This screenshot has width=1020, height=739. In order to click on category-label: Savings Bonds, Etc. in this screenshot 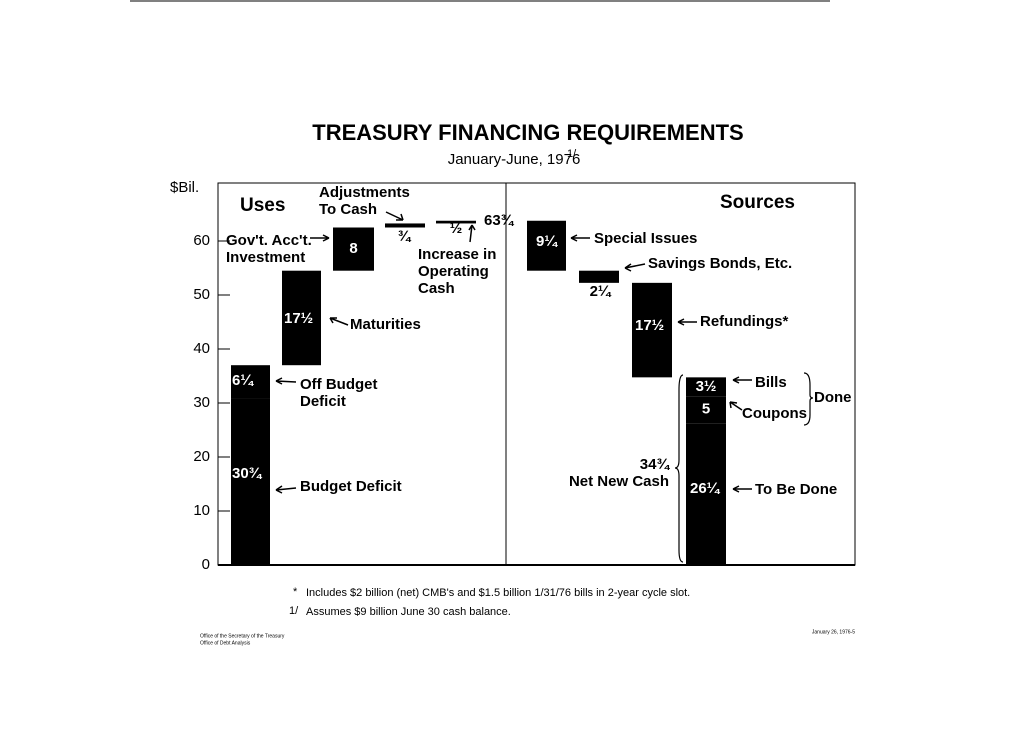, I will do `click(720, 263)`.